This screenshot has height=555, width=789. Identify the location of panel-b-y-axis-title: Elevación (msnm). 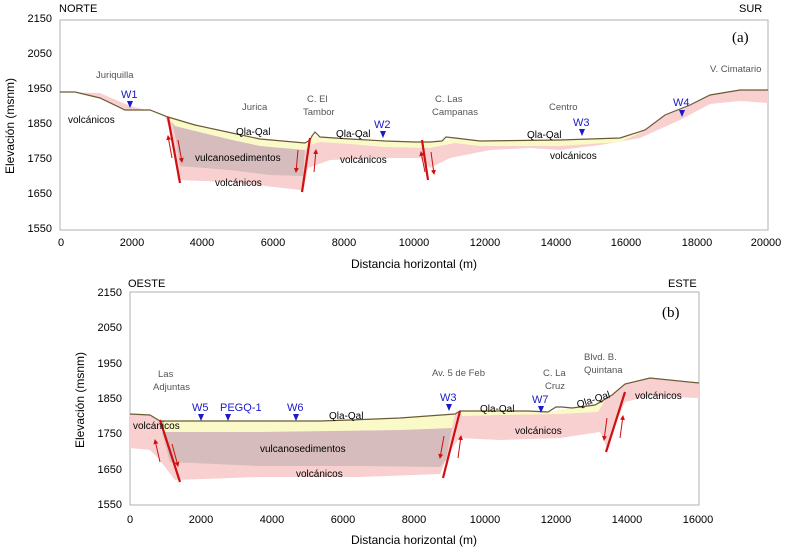
(80, 400).